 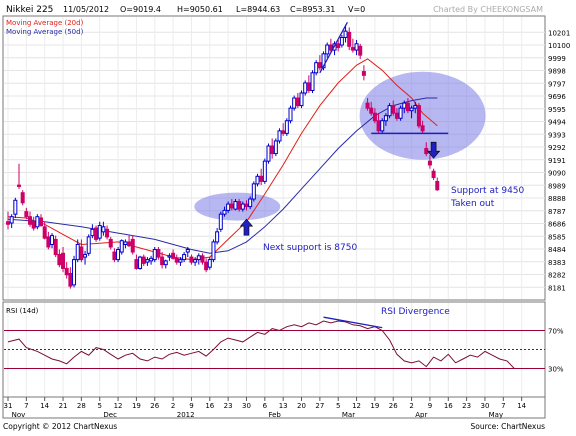 I want to click on y-tick-label: 8787, so click(x=557, y=212).